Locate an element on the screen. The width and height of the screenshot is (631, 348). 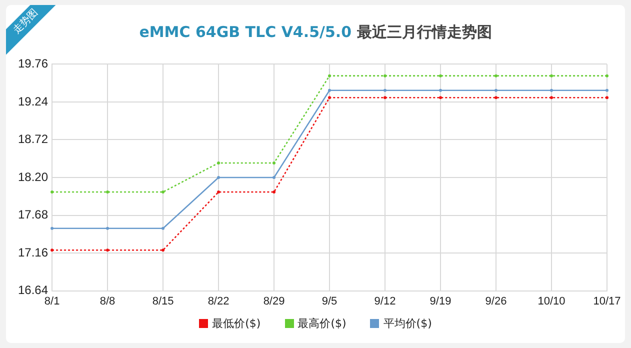
legend-label: 平均价($) is located at coordinates (407, 323).